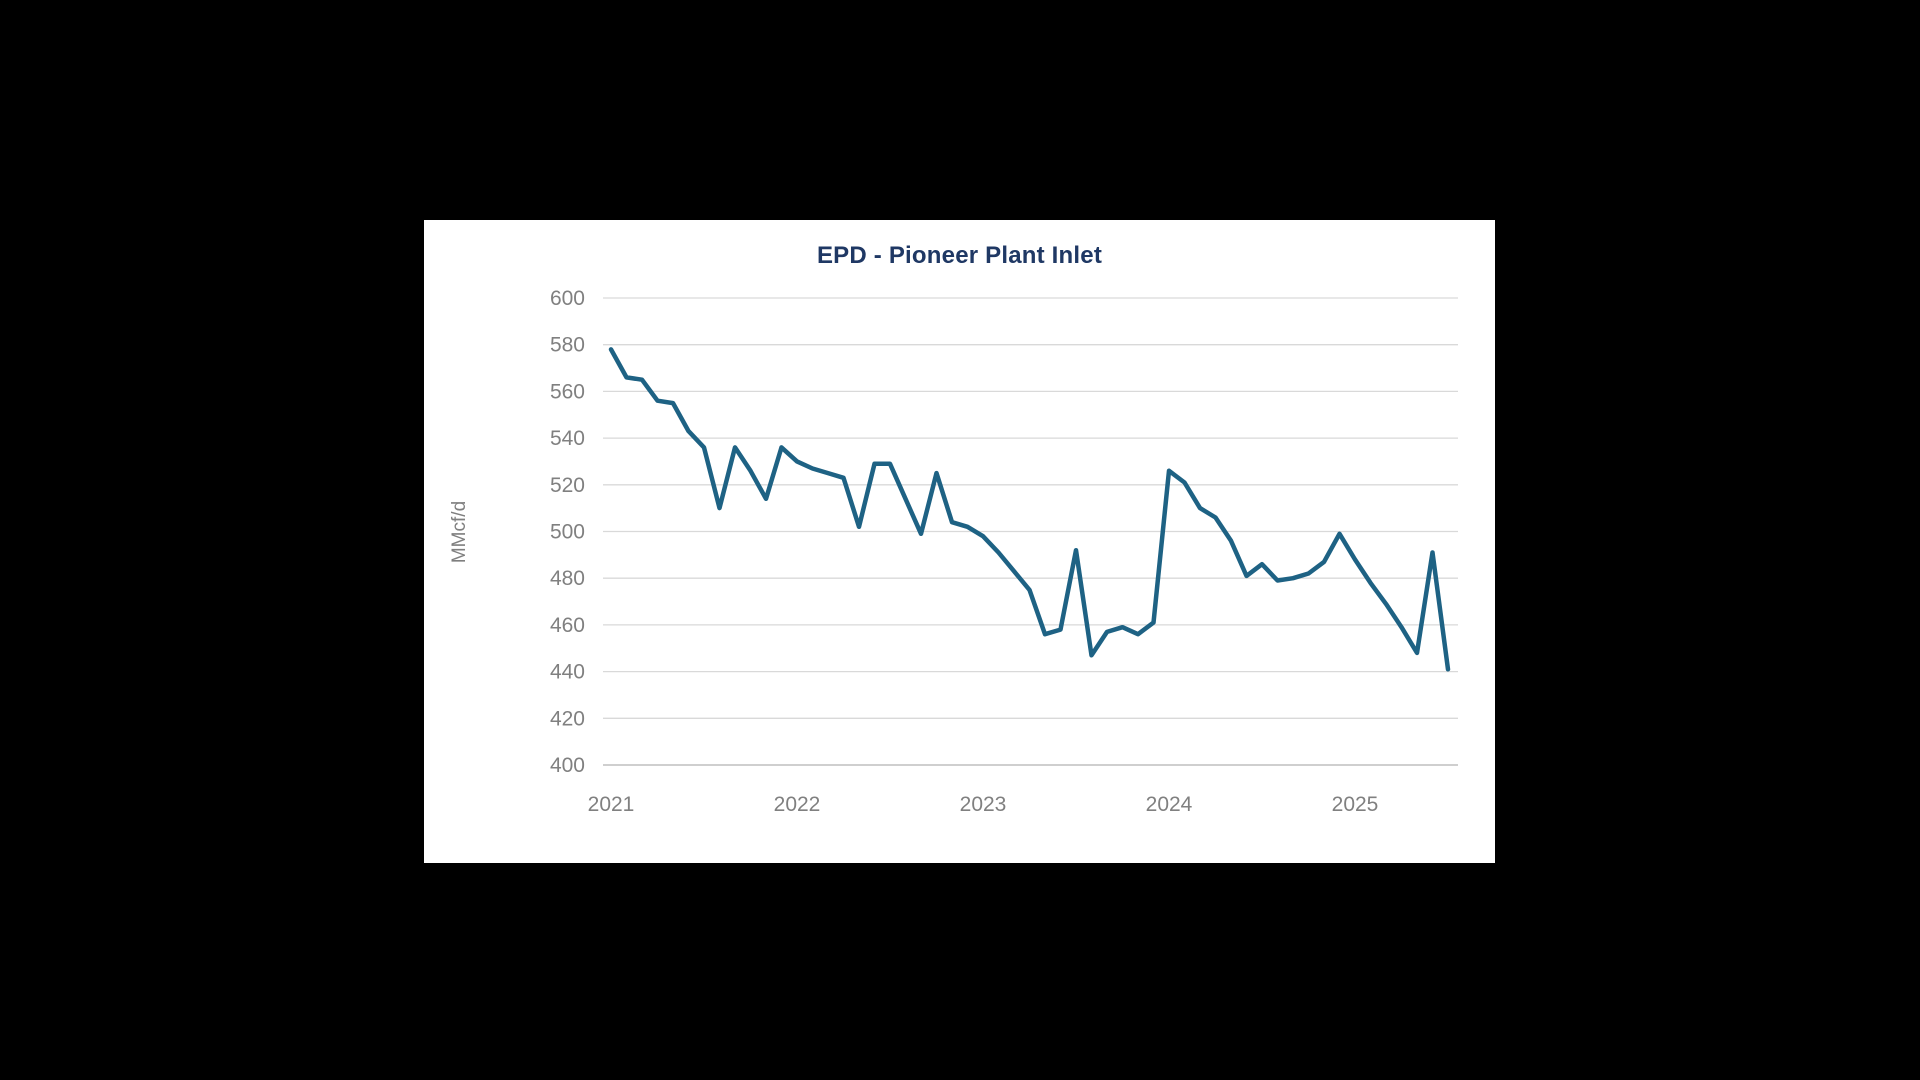 This screenshot has width=1920, height=1080. I want to click on x-tick-label: 2021, so click(611, 804).